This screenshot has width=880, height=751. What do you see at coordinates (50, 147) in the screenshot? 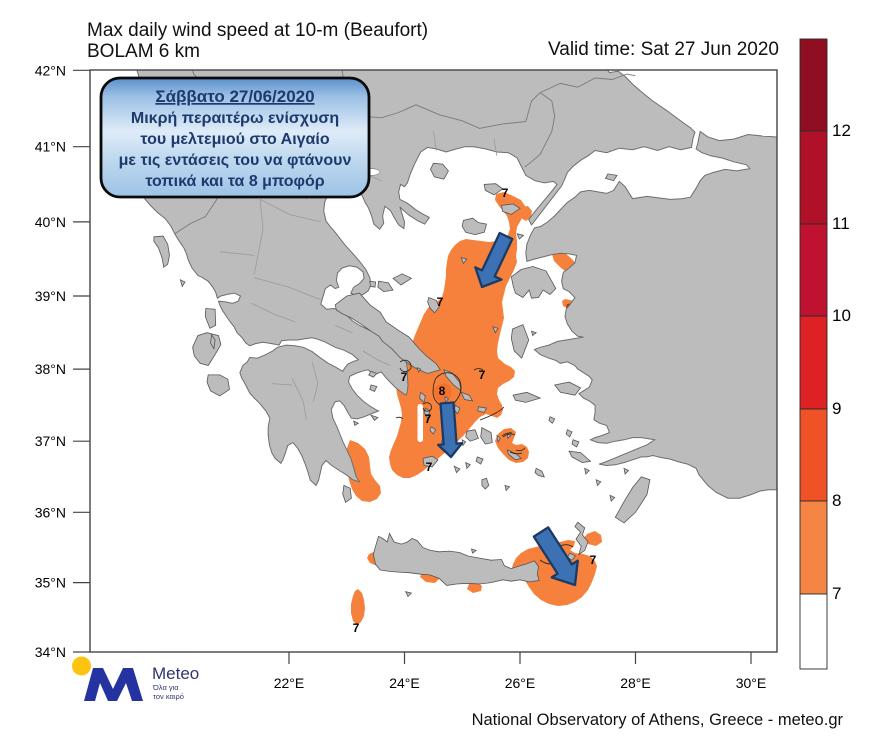
I see `svg-text: 41°N` at bounding box center [50, 147].